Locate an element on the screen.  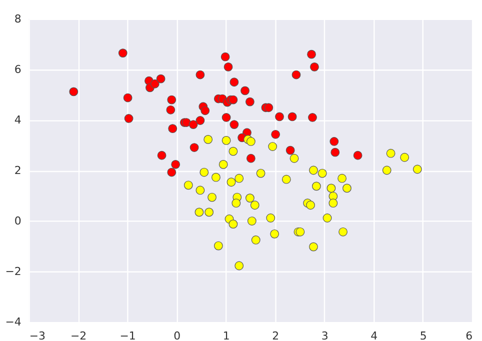
y-tick-label: 0 is located at coordinates (18, 221).